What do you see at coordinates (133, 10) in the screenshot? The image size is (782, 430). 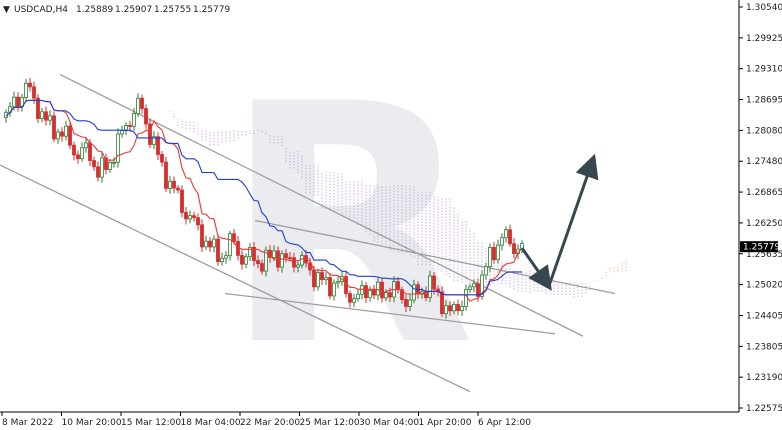 I see `high-value: 1.25907` at bounding box center [133, 10].